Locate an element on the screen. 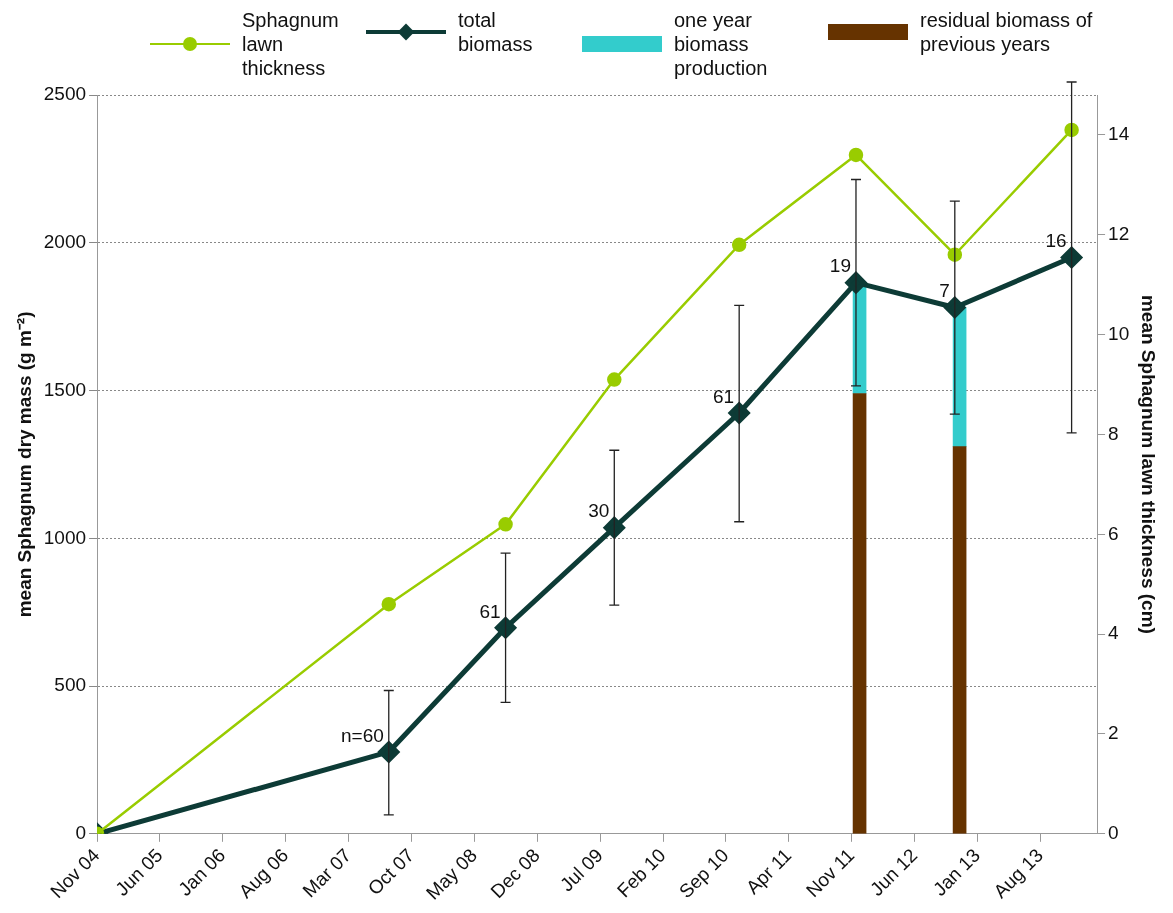 The height and width of the screenshot is (913, 1173). y-tick-label: 0 is located at coordinates (81, 833).